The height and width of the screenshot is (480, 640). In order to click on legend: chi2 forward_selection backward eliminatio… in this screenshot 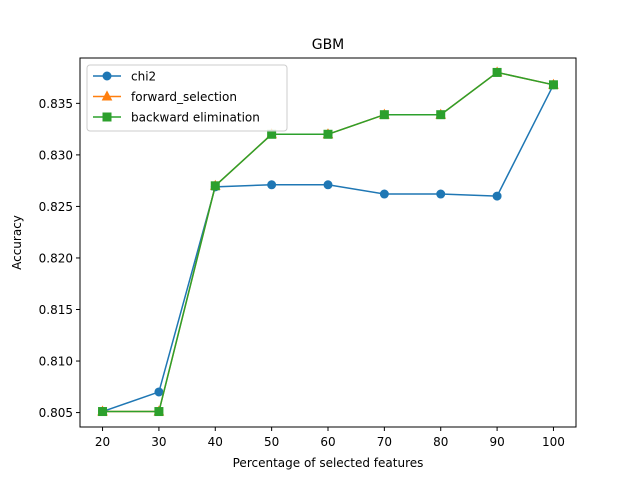, I will do `click(187, 98)`.